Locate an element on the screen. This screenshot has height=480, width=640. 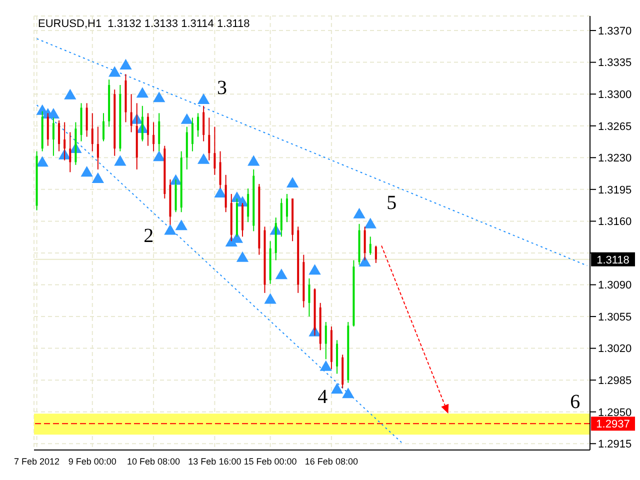
y-tick-label: 1.3230 is located at coordinates (615, 158).